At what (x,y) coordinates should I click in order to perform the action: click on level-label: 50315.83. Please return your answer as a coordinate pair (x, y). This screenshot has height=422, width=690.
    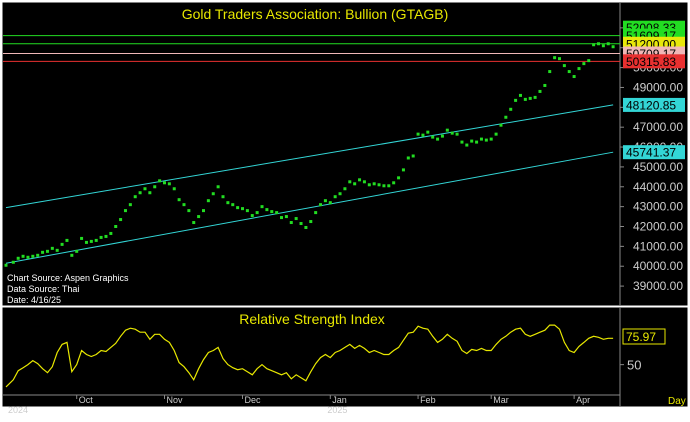
    Looking at the image, I should click on (651, 62).